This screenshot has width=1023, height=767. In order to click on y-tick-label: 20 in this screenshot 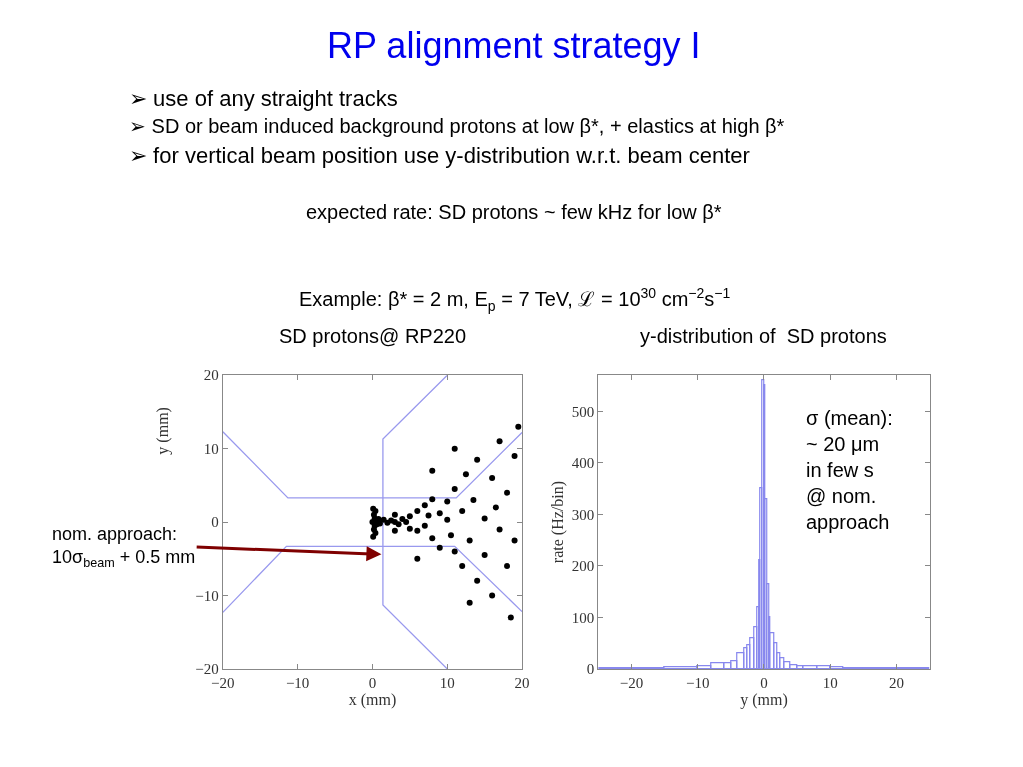, I will do `click(211, 375)`.